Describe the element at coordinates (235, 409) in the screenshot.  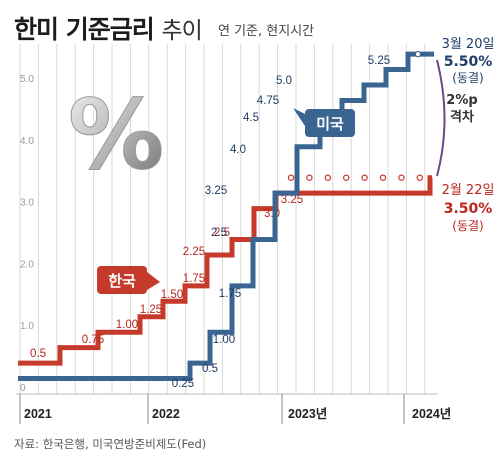
I see `x-axis: 2021 2022 2023년 2024년` at that location.